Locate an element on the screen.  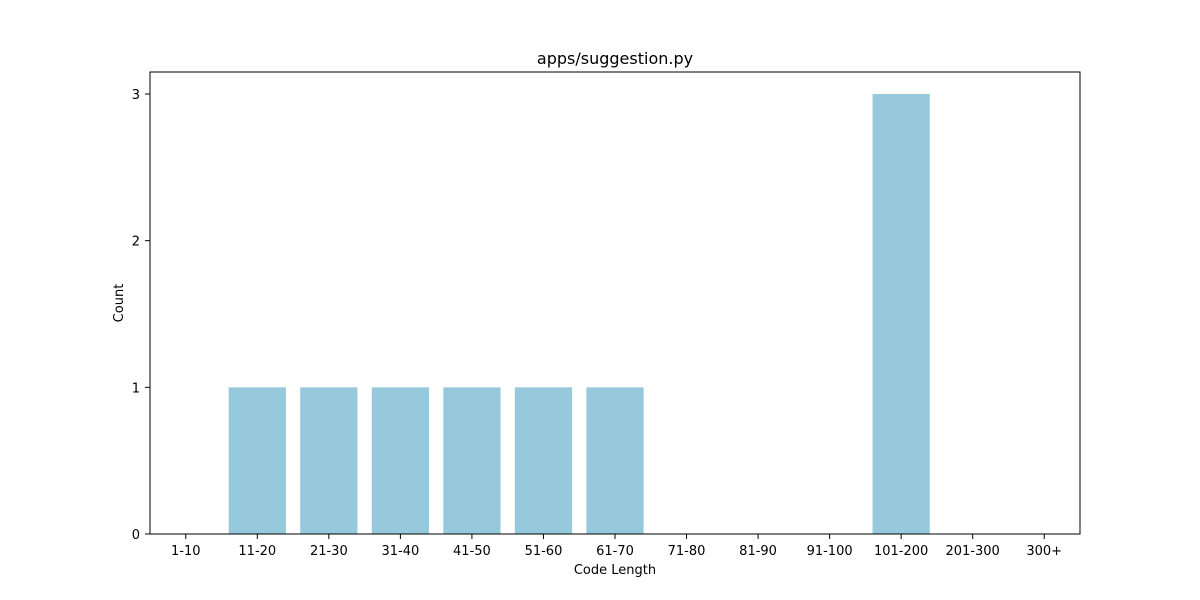
x-tick-label: 81-90 is located at coordinates (758, 551).